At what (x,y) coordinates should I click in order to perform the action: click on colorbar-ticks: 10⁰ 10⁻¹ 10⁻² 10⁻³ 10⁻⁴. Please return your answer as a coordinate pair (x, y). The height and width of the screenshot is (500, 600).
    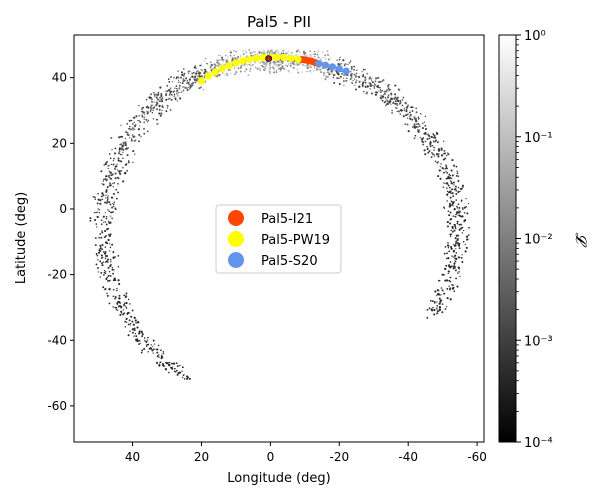
    Looking at the image, I should click on (534, 240).